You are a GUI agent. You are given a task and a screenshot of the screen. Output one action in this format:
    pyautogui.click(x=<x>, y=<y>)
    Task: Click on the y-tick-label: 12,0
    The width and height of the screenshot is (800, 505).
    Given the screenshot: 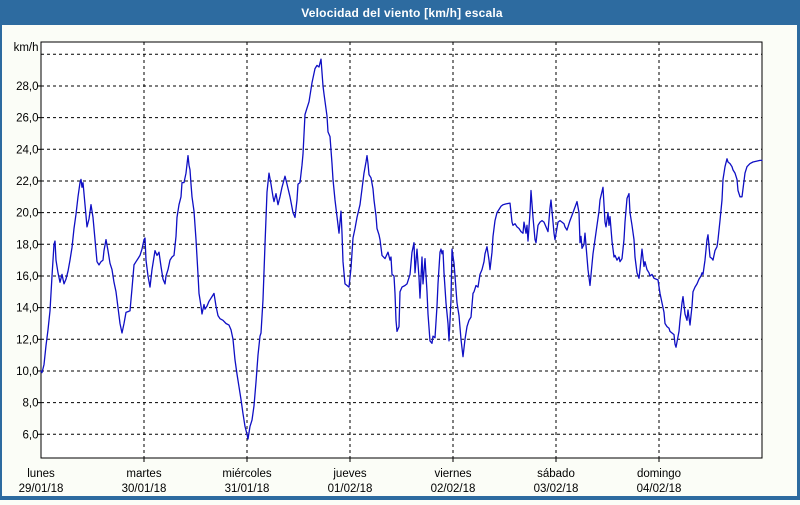 What is the action you would take?
    pyautogui.click(x=27, y=340)
    